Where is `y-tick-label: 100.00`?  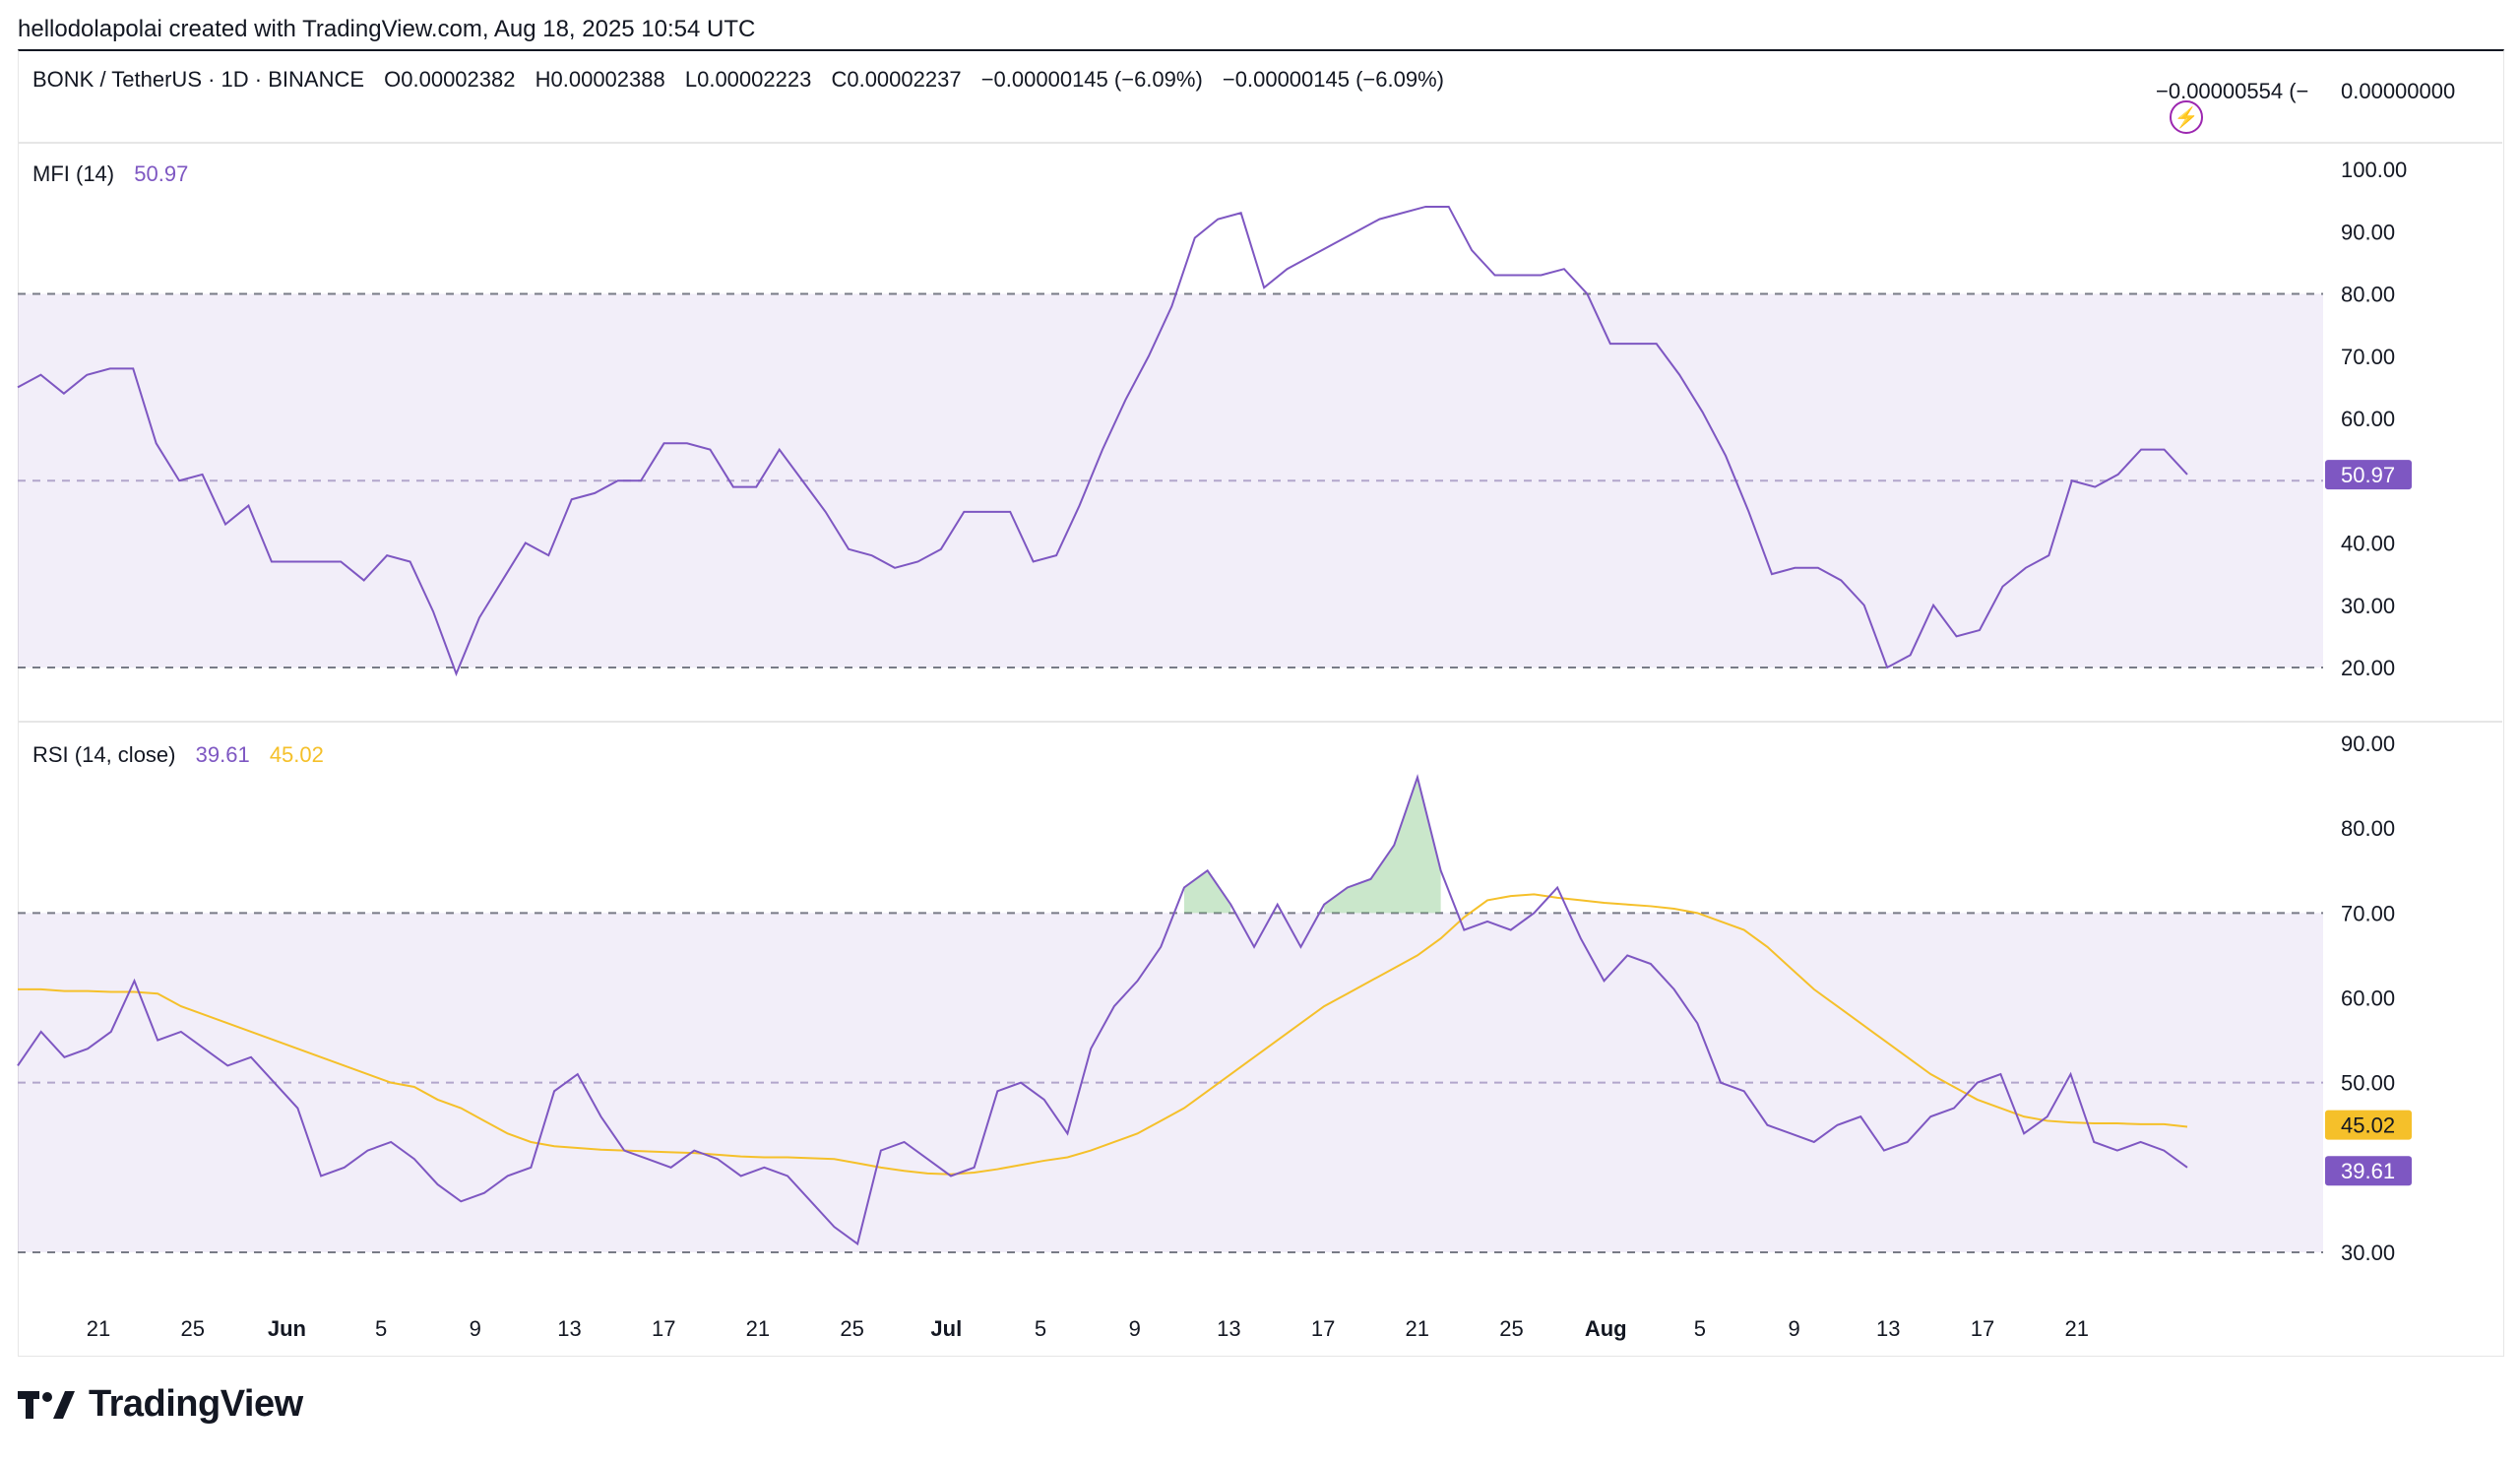
y-tick-label: 100.00 is located at coordinates (2374, 170).